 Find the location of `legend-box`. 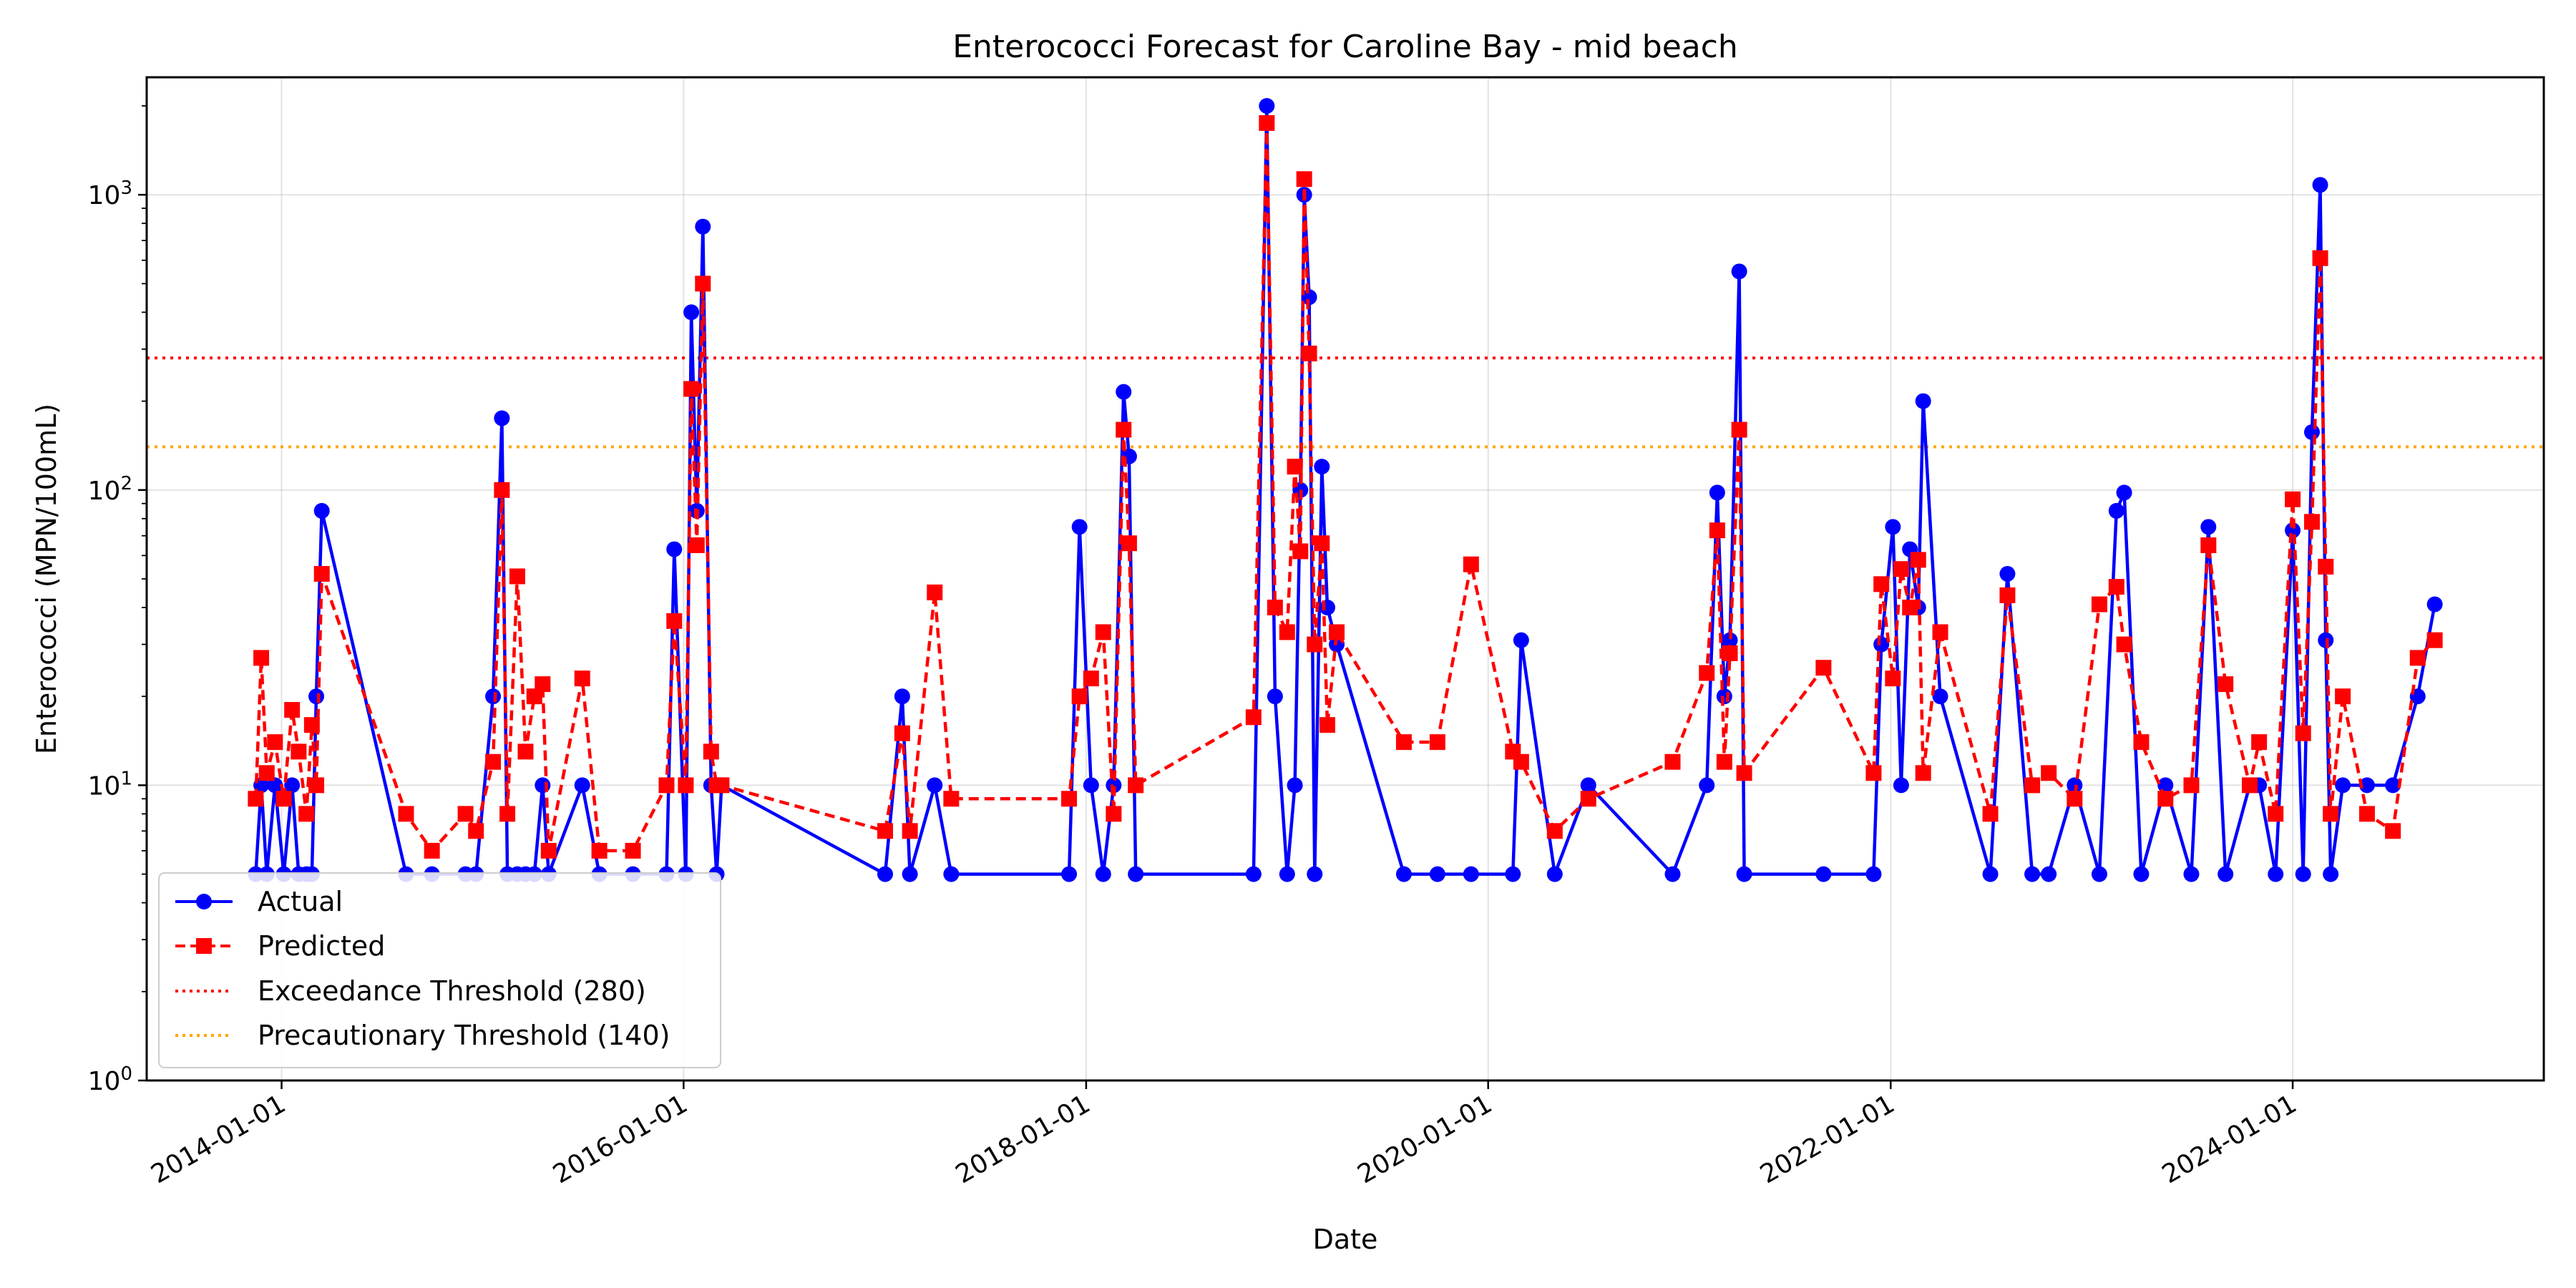

legend-box is located at coordinates (439, 970).